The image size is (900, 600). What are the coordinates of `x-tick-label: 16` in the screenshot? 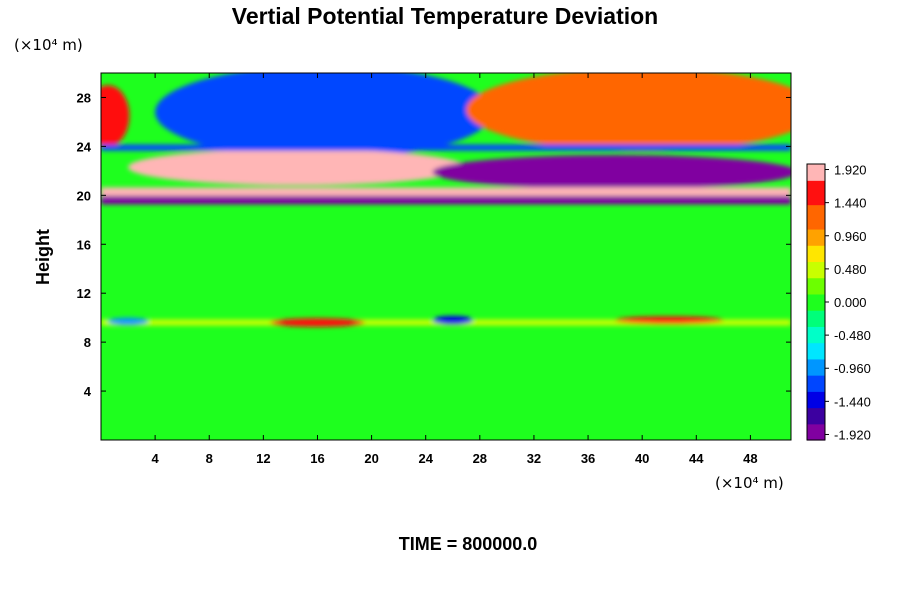 It's located at (317, 458).